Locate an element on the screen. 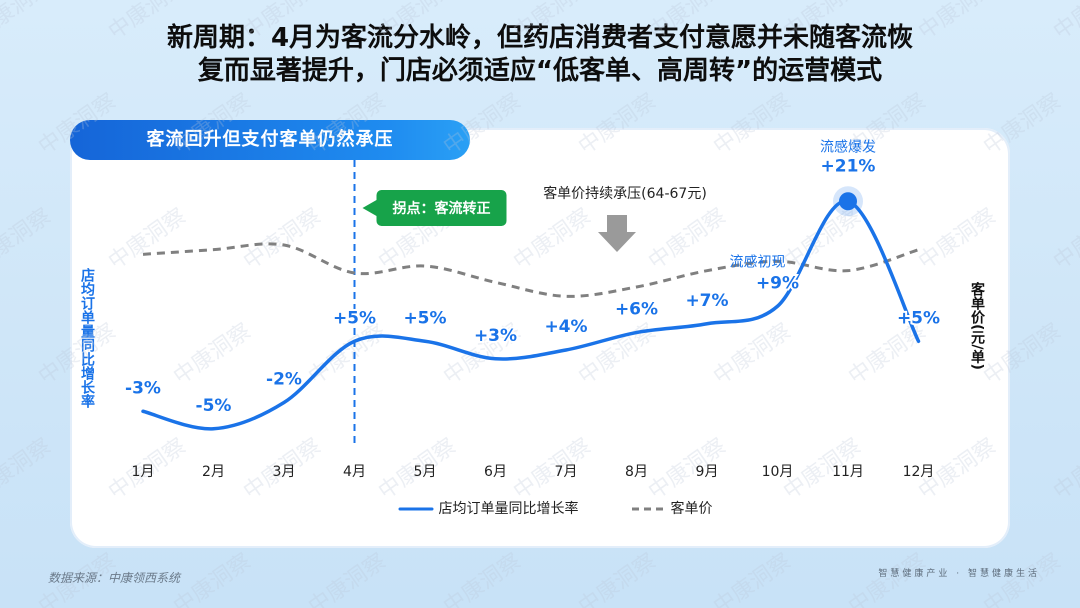  x-tick-label: 11月 is located at coordinates (848, 472).